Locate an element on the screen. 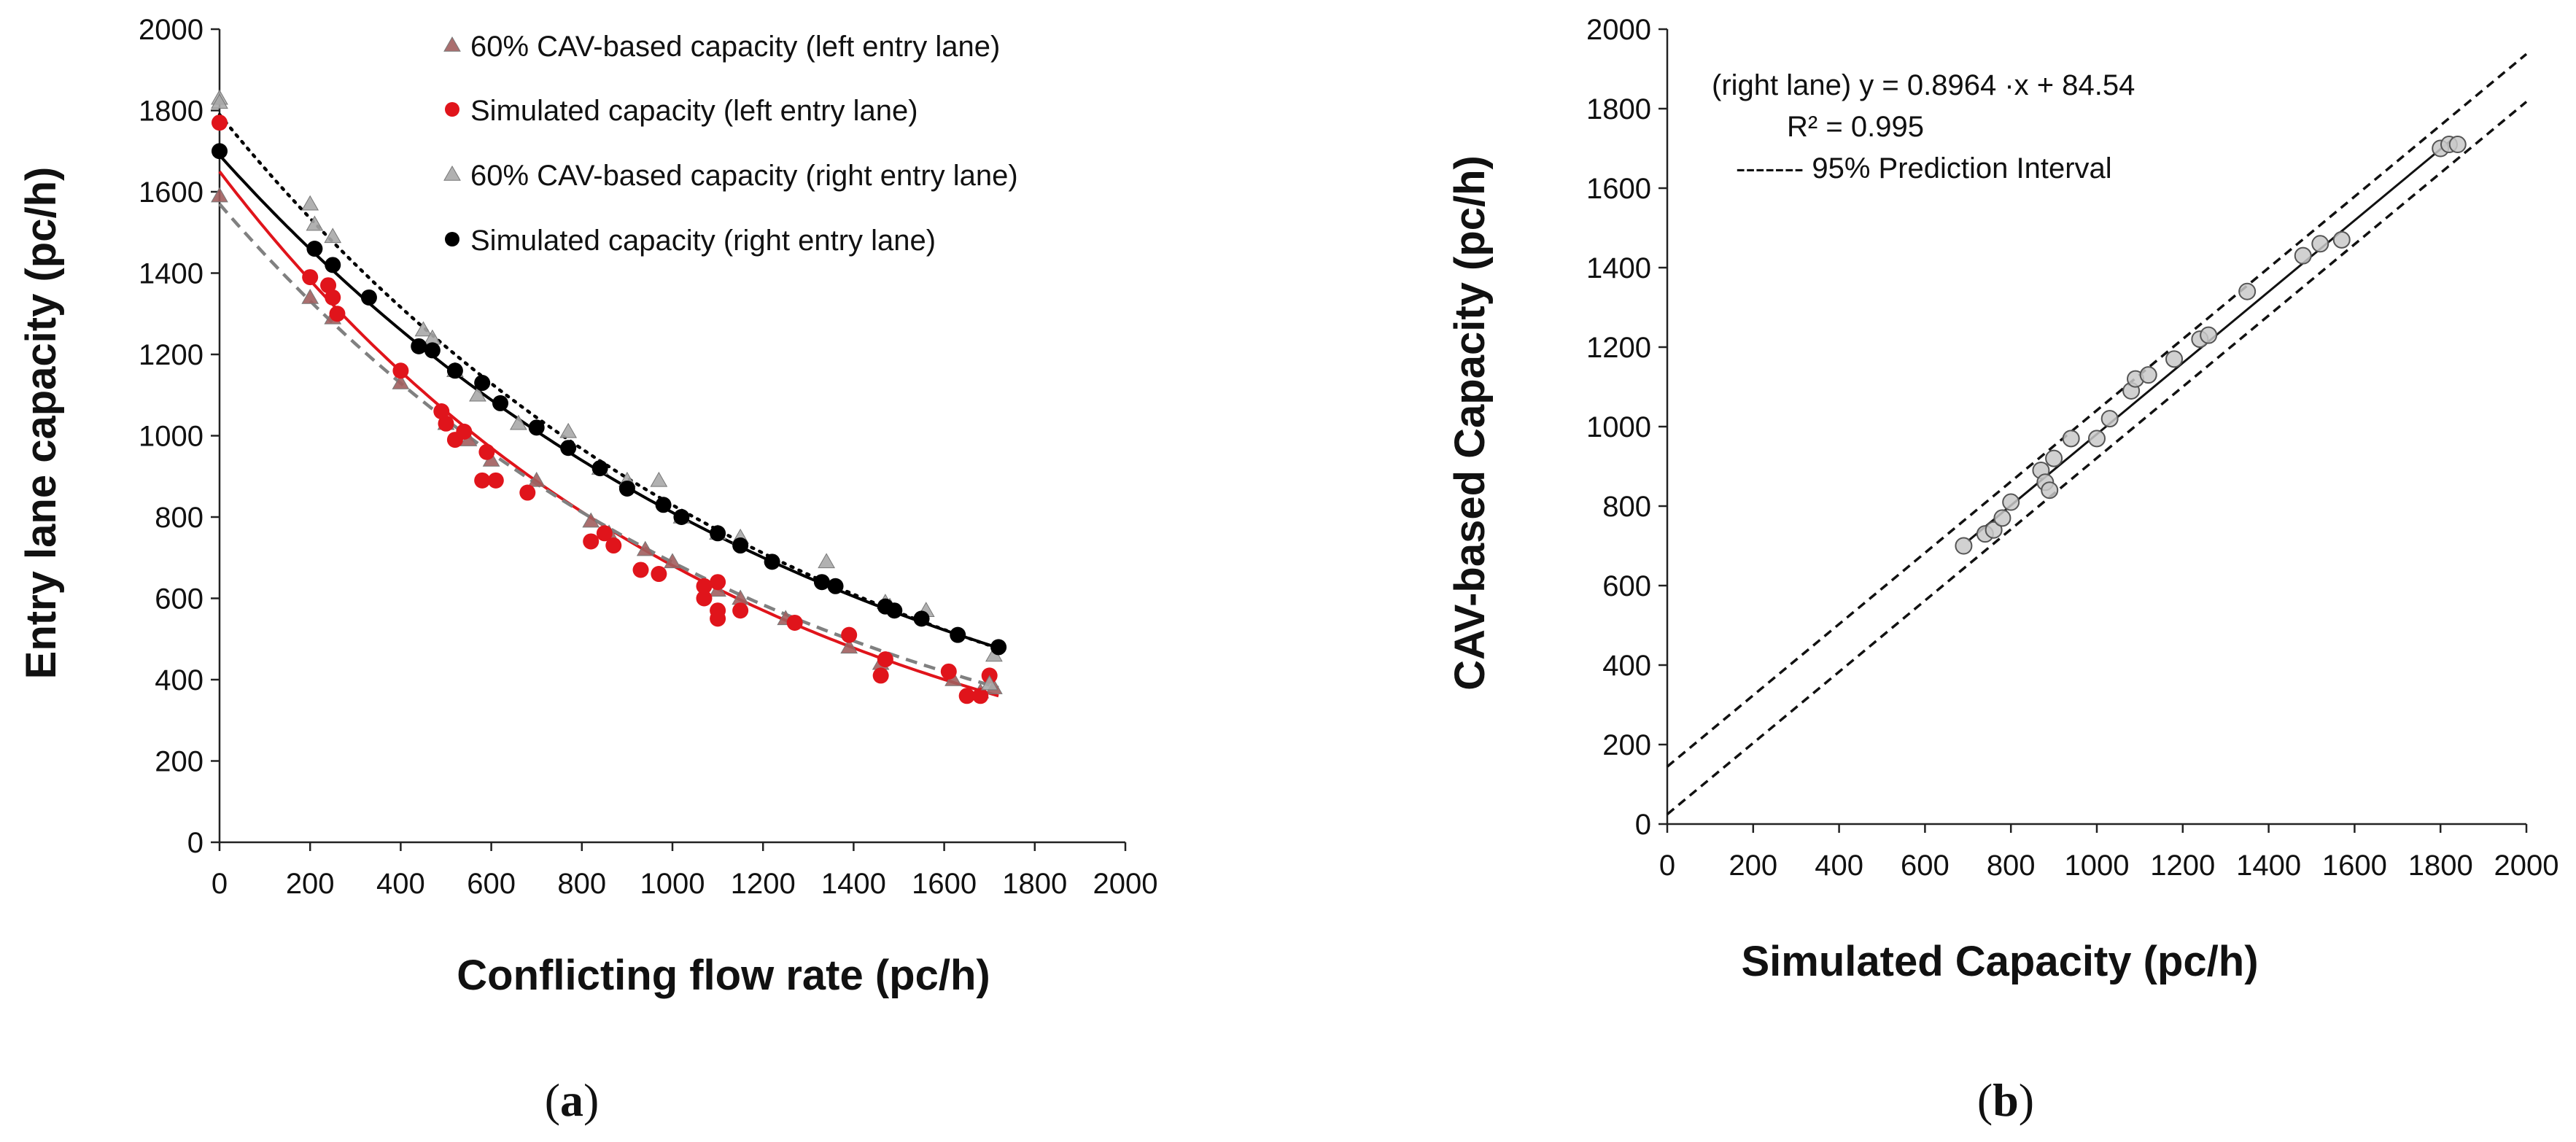  panel-b-x-tick-label: 800 is located at coordinates (2012, 866).